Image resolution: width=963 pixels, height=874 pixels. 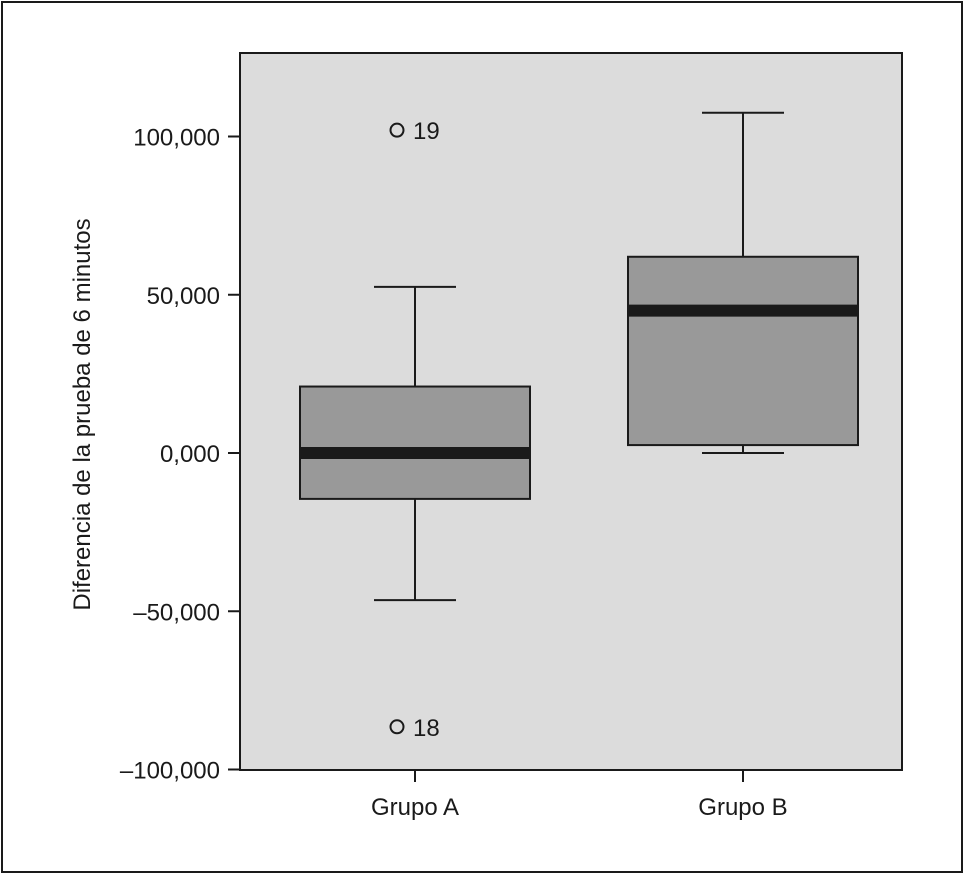 What do you see at coordinates (415, 807) in the screenshot?
I see `x-tick-label: Grupo A` at bounding box center [415, 807].